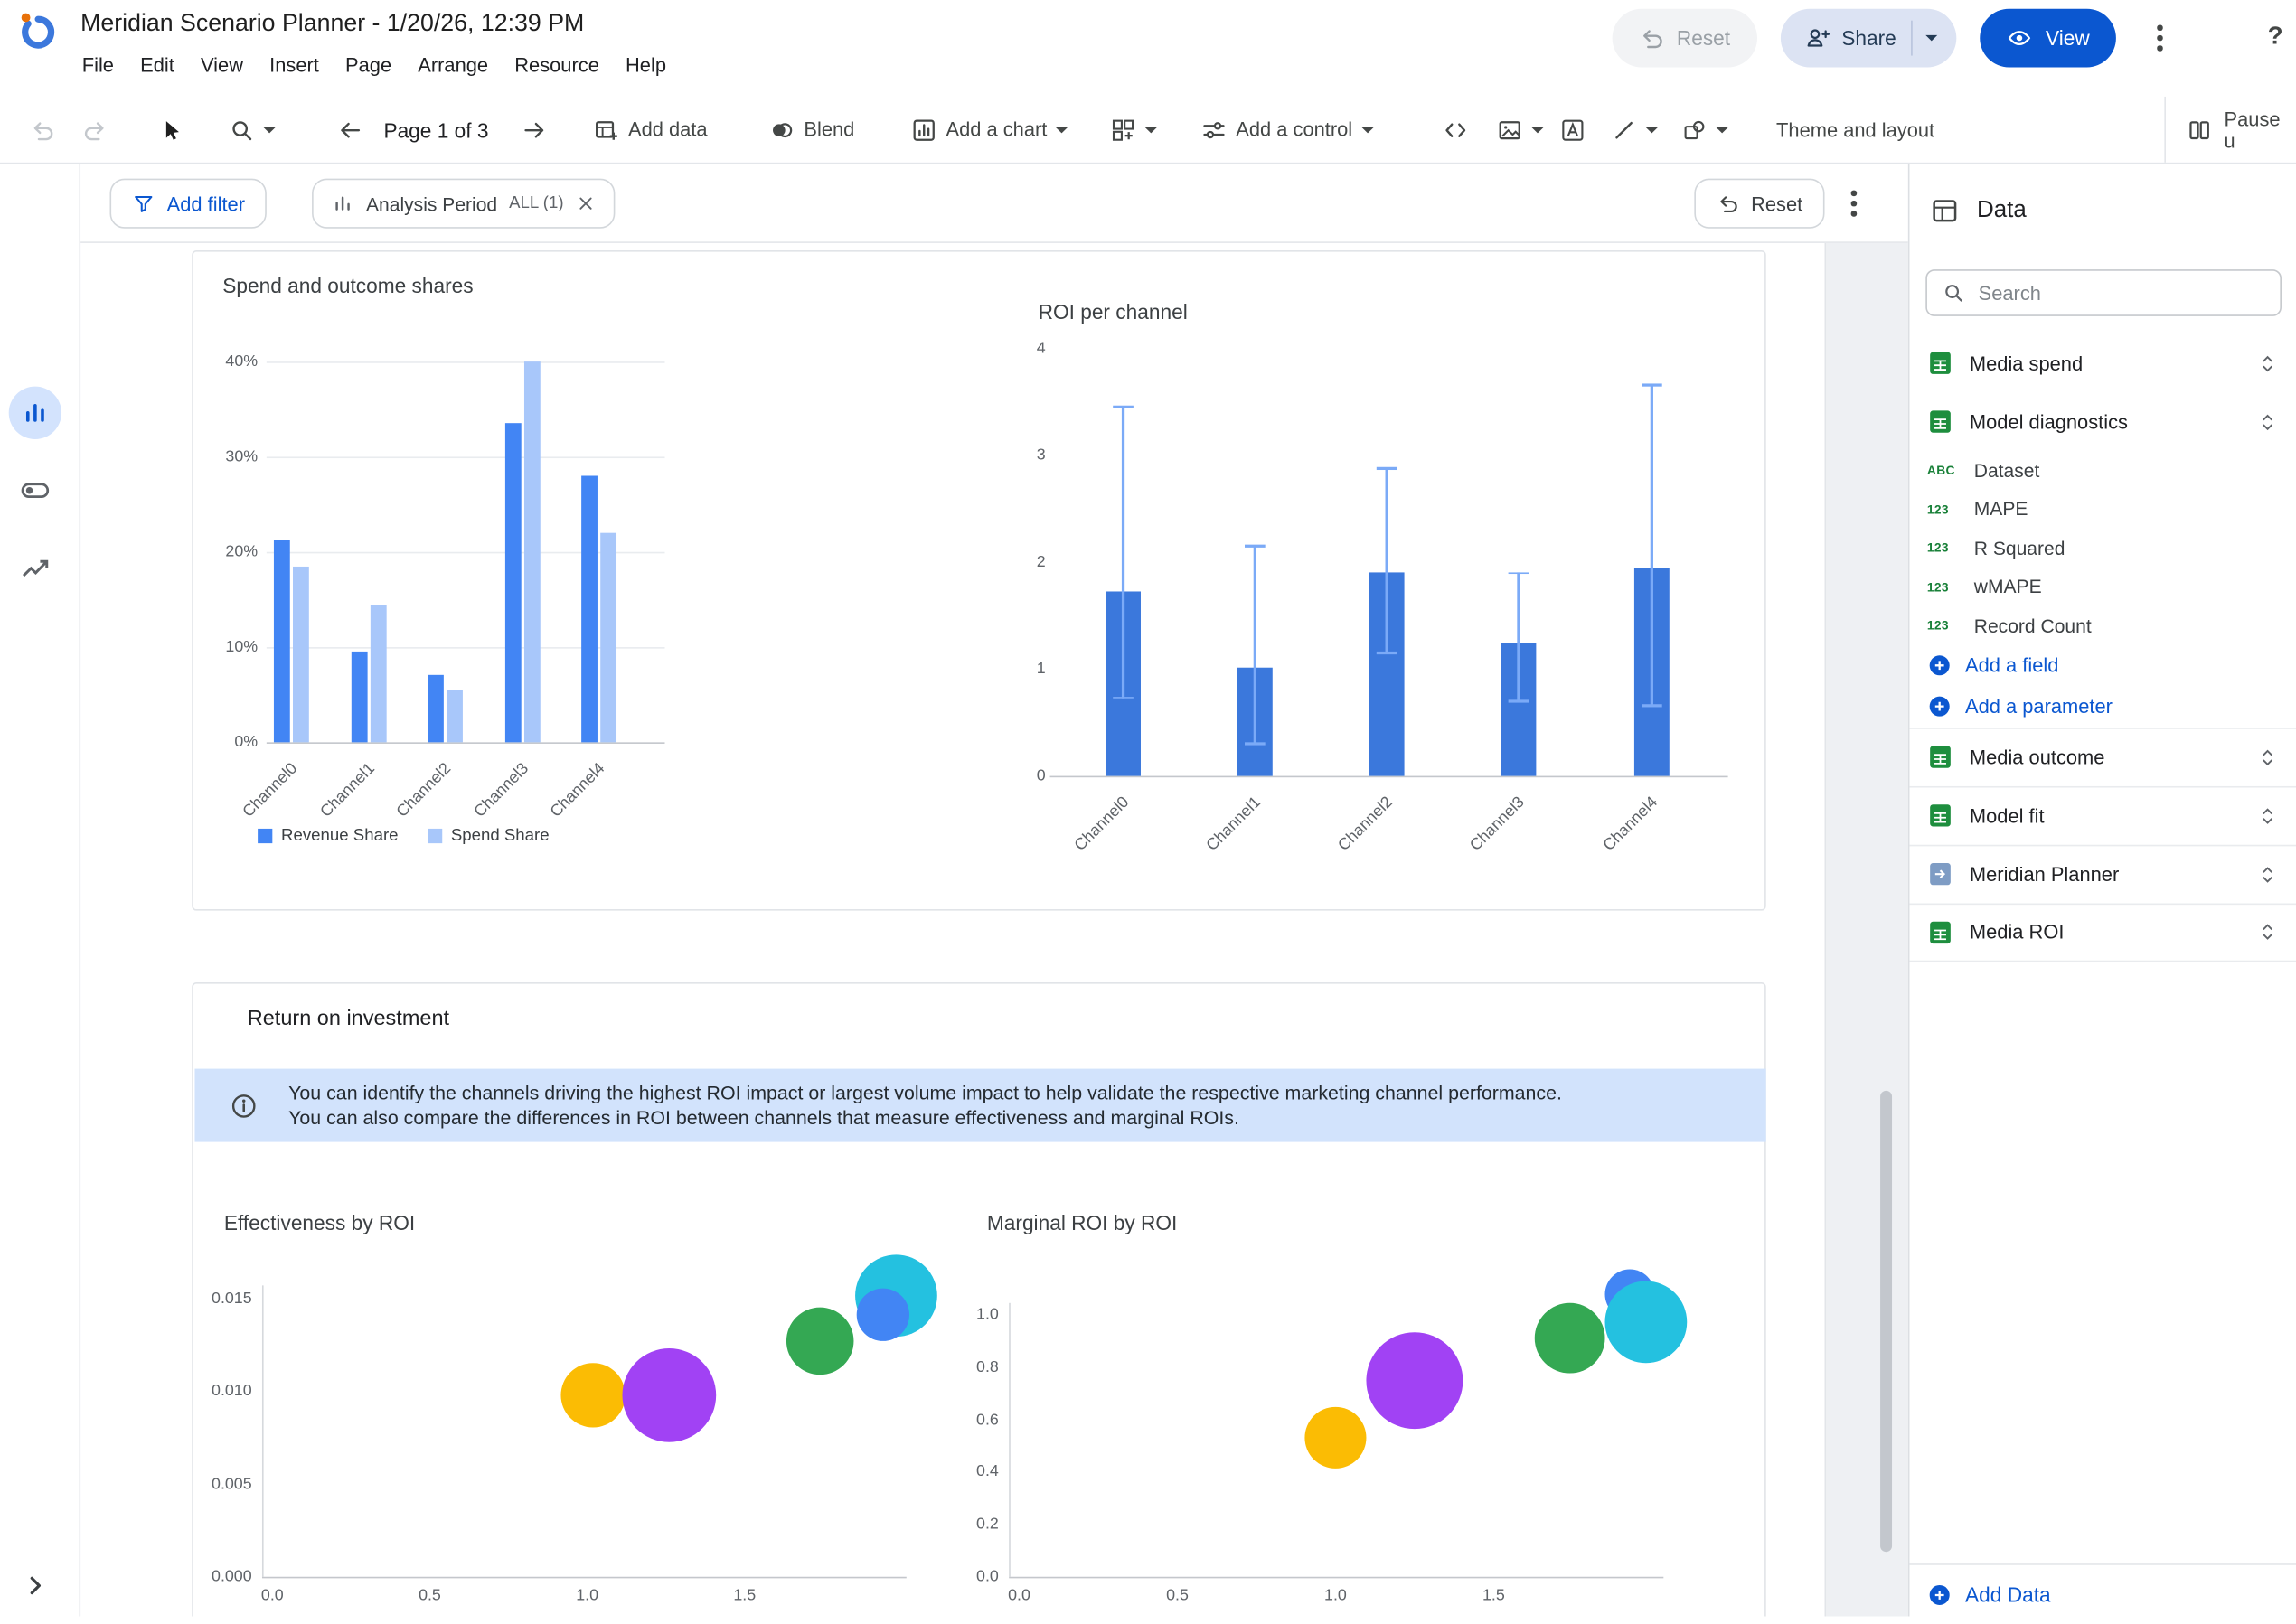 Image resolution: width=2296 pixels, height=1624 pixels. I want to click on left-rail, so click(40, 890).